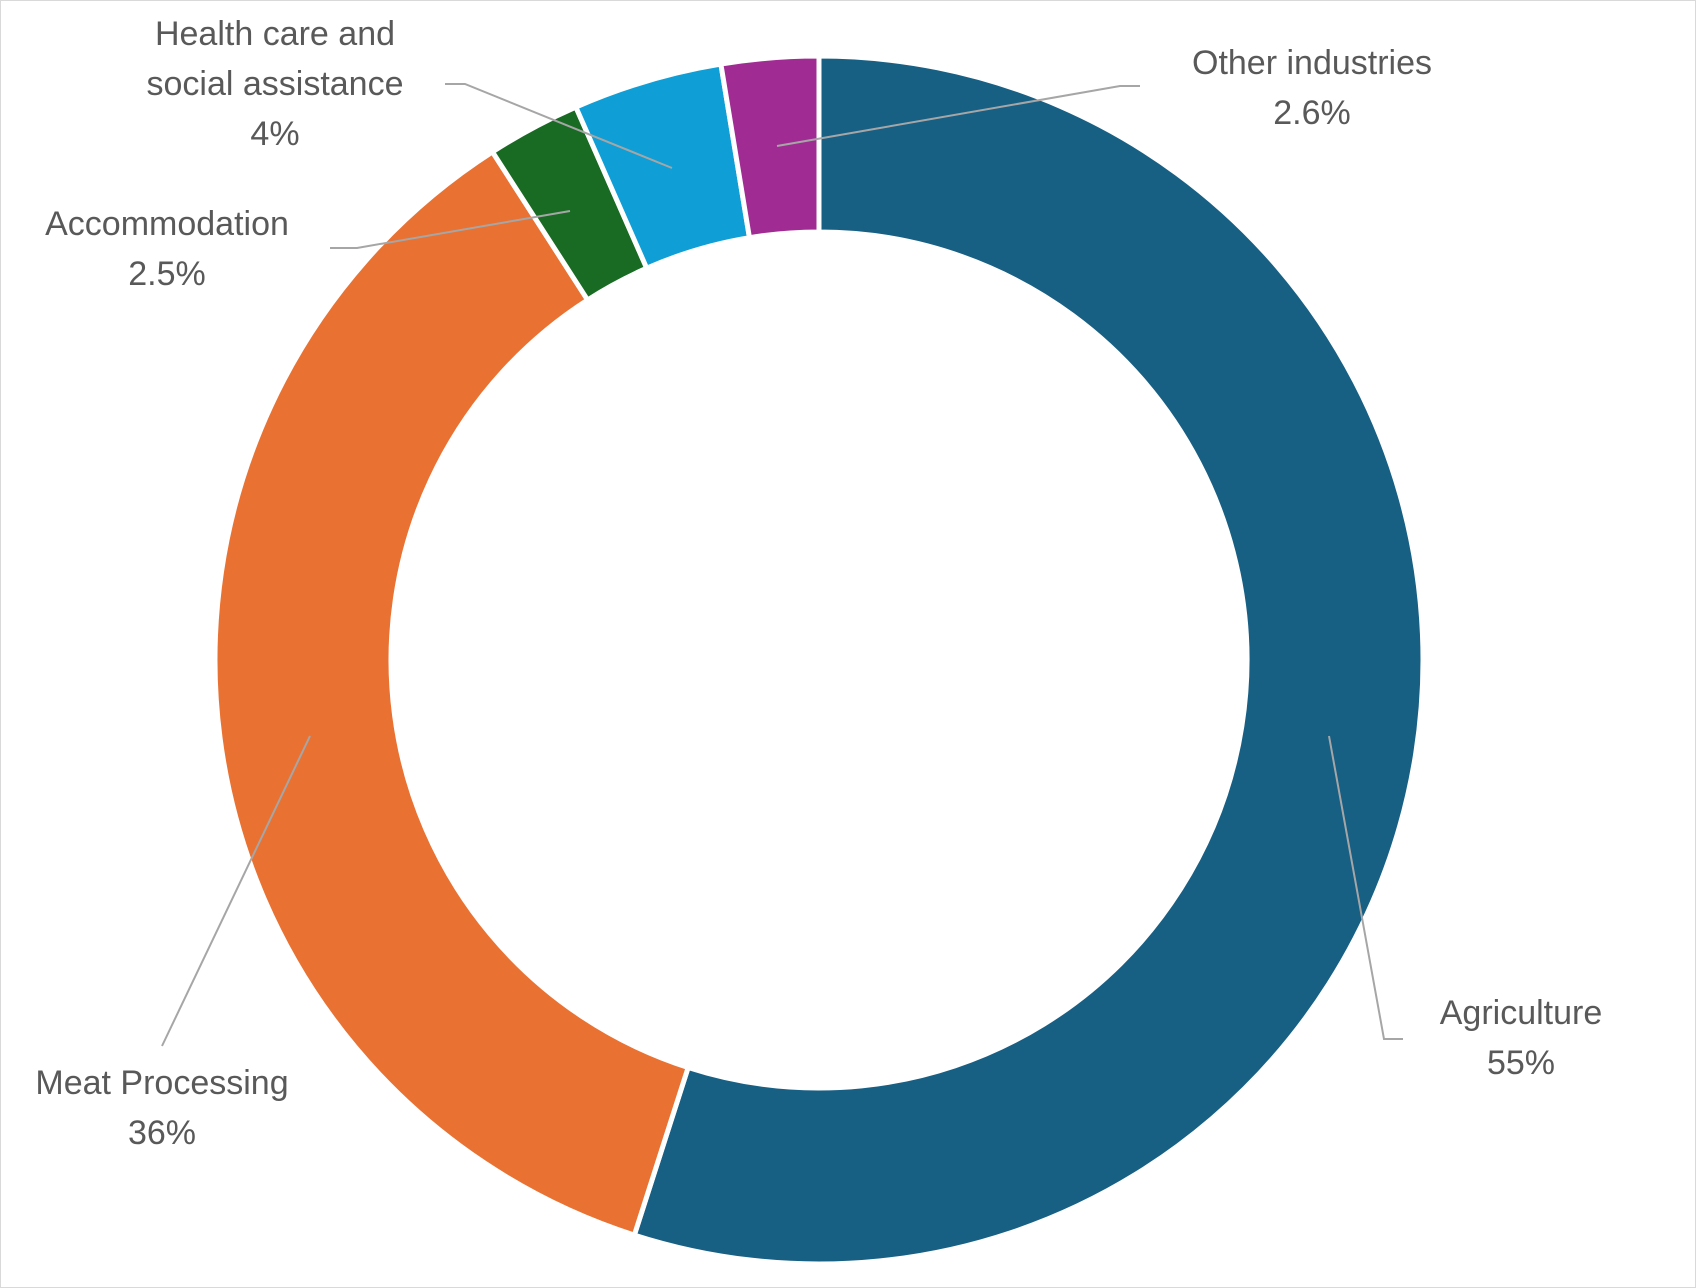 The height and width of the screenshot is (1288, 1696). Describe the element at coordinates (167, 274) in the screenshot. I see `value-label-accommodation: 2.5%` at that location.